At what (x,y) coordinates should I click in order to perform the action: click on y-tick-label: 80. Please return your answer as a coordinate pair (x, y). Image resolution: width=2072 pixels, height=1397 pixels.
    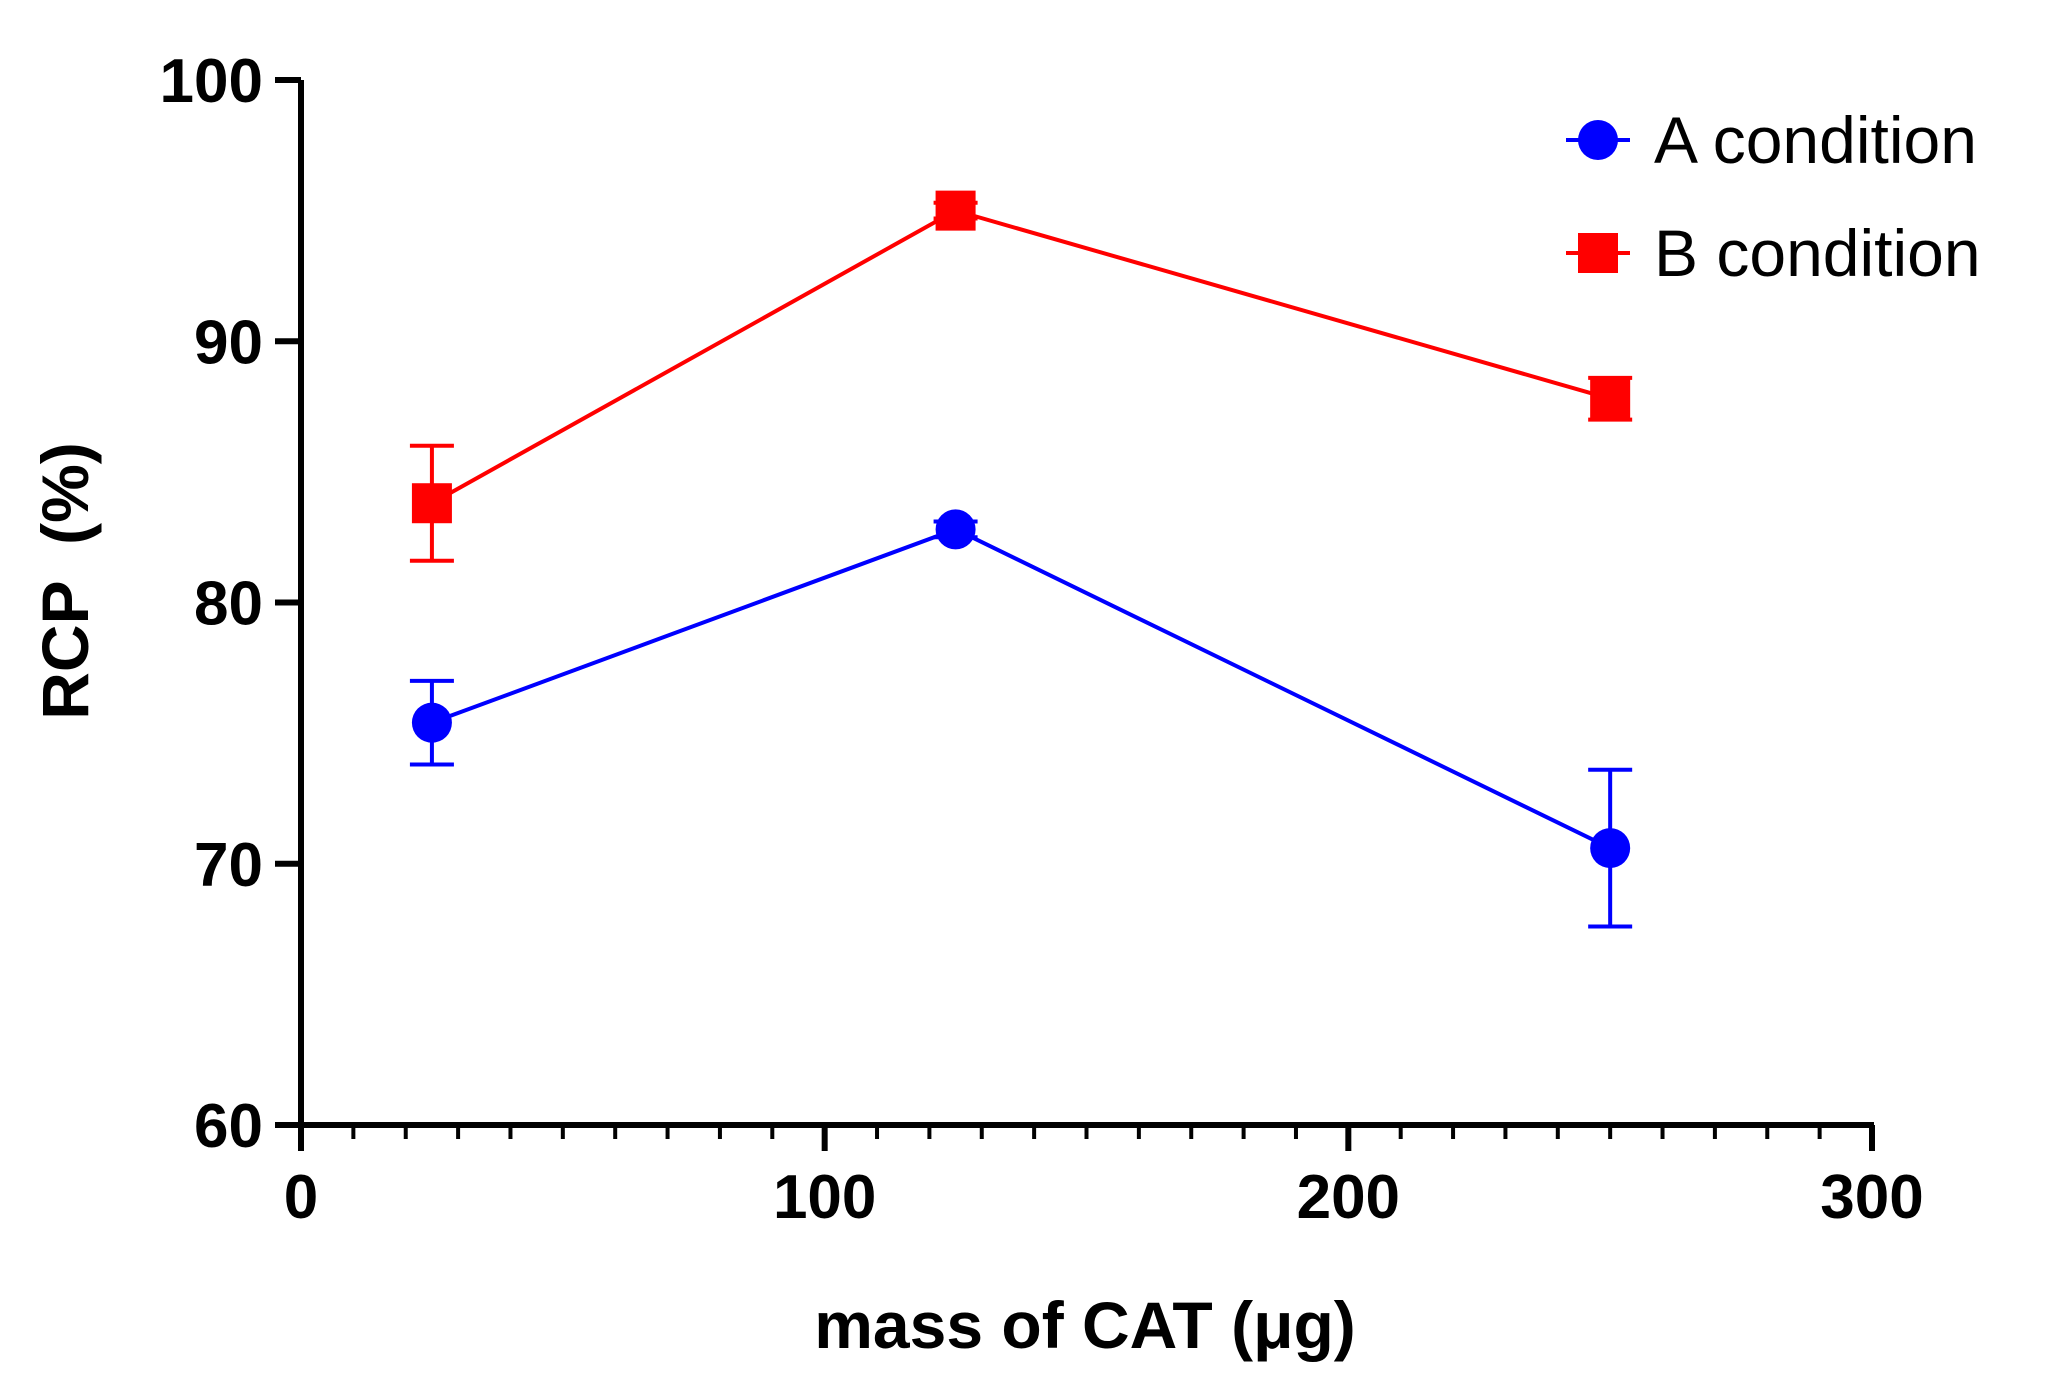
    Looking at the image, I should click on (228, 604).